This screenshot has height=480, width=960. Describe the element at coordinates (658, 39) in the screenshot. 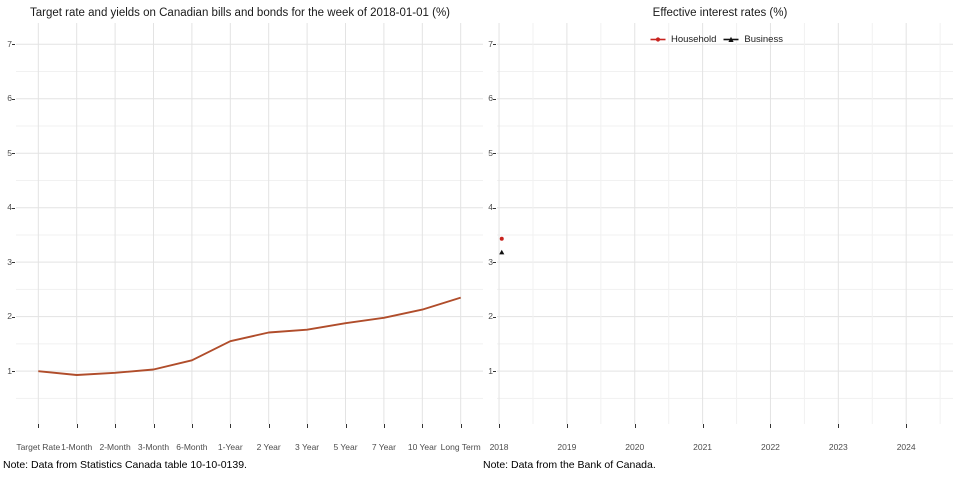

I see `household-line-dot-icon` at that location.